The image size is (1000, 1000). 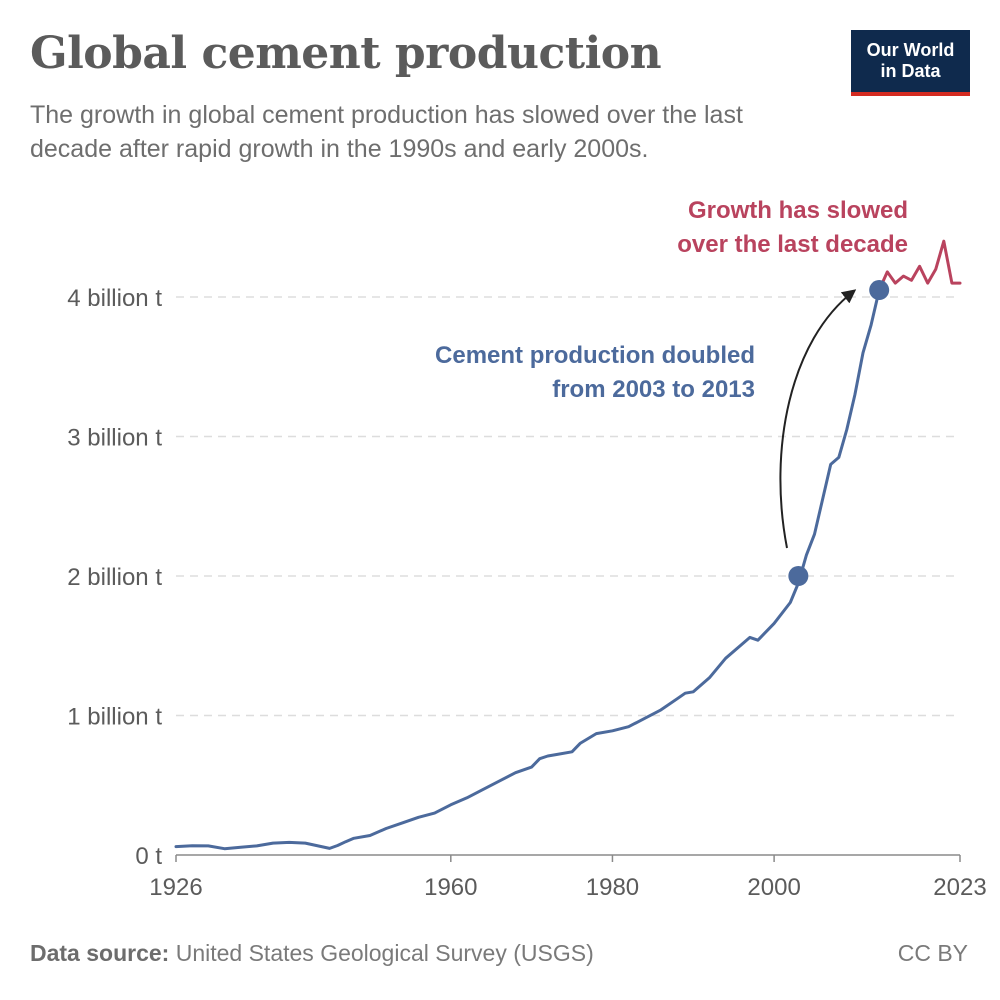 I want to click on chart-title: Global cement production, so click(x=346, y=53).